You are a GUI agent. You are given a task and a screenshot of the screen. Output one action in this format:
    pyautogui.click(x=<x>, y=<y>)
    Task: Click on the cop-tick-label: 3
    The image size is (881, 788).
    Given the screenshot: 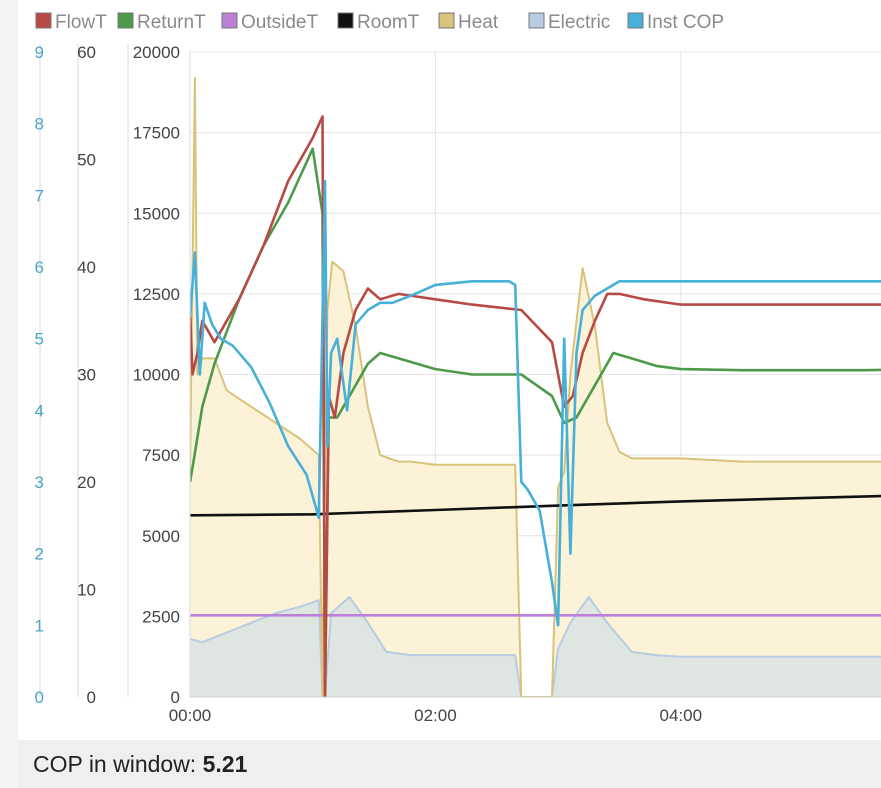 What is the action you would take?
    pyautogui.click(x=39, y=482)
    